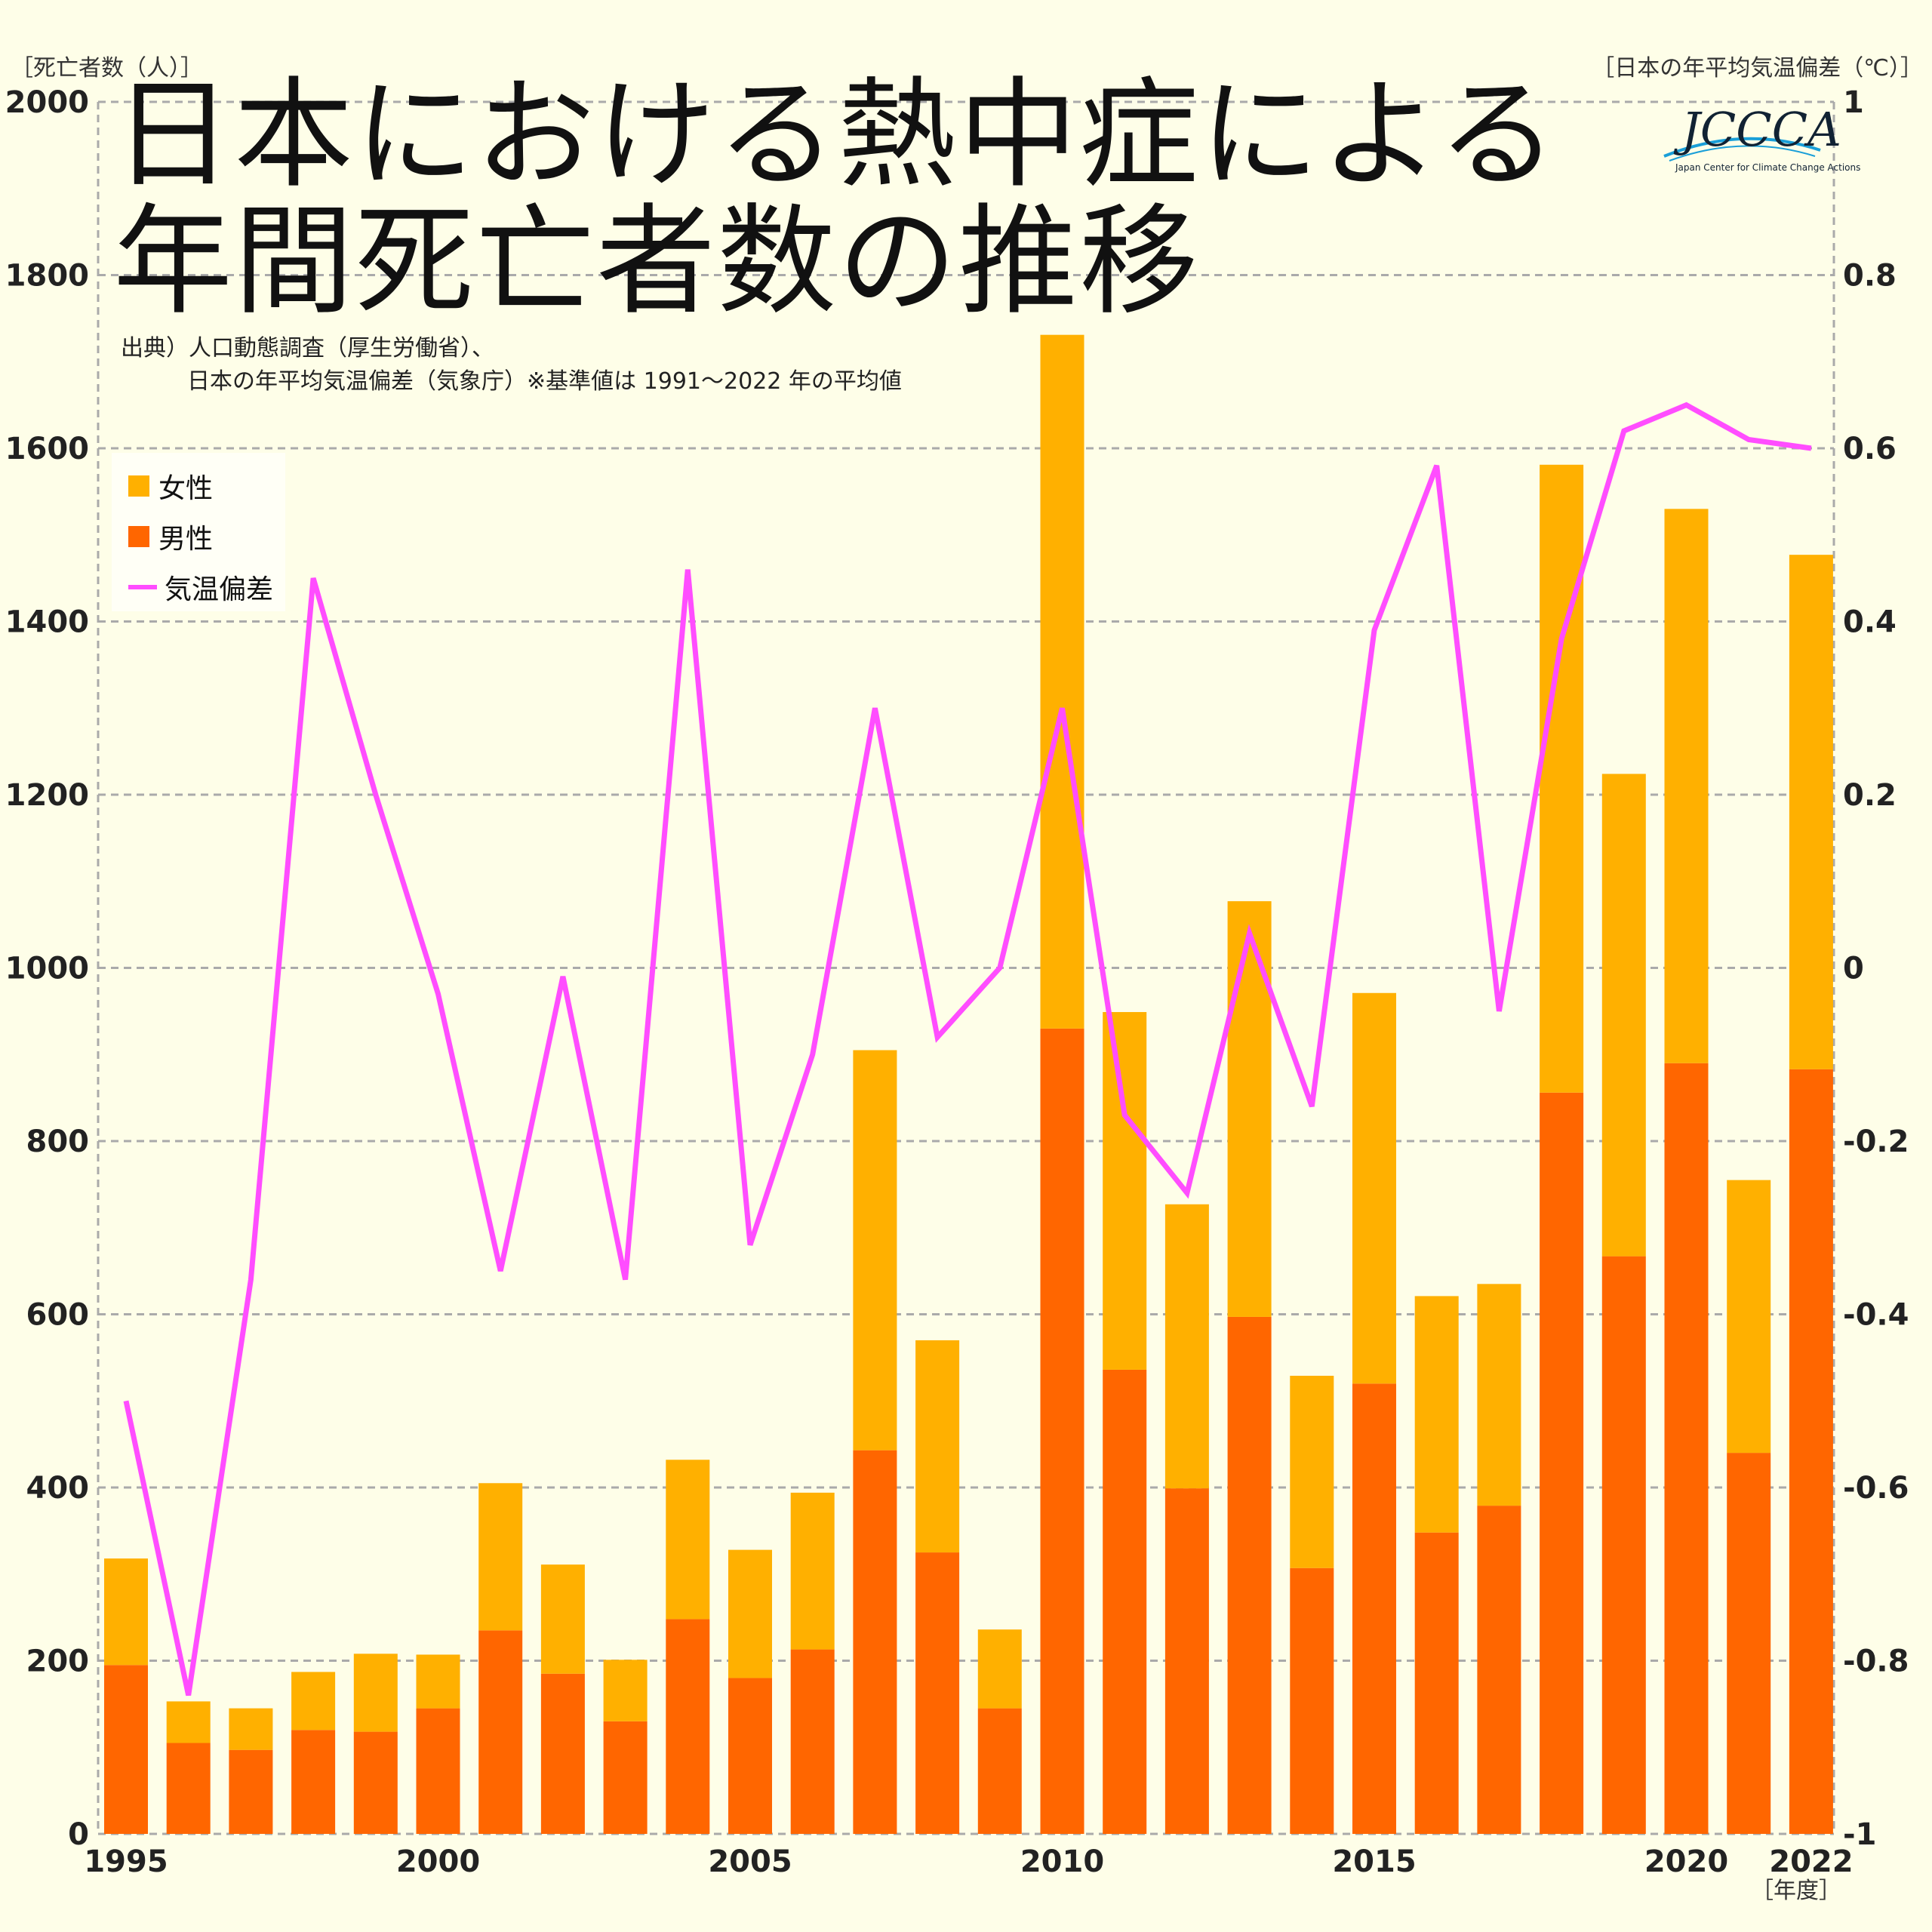  Describe the element at coordinates (750, 1861) in the screenshot. I see `x-tick-label: 2005` at that location.